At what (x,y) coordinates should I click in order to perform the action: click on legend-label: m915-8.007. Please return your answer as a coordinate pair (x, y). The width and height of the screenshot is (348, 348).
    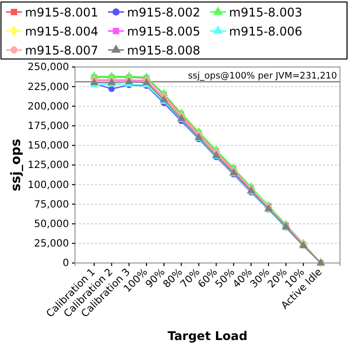
    Looking at the image, I should click on (61, 51).